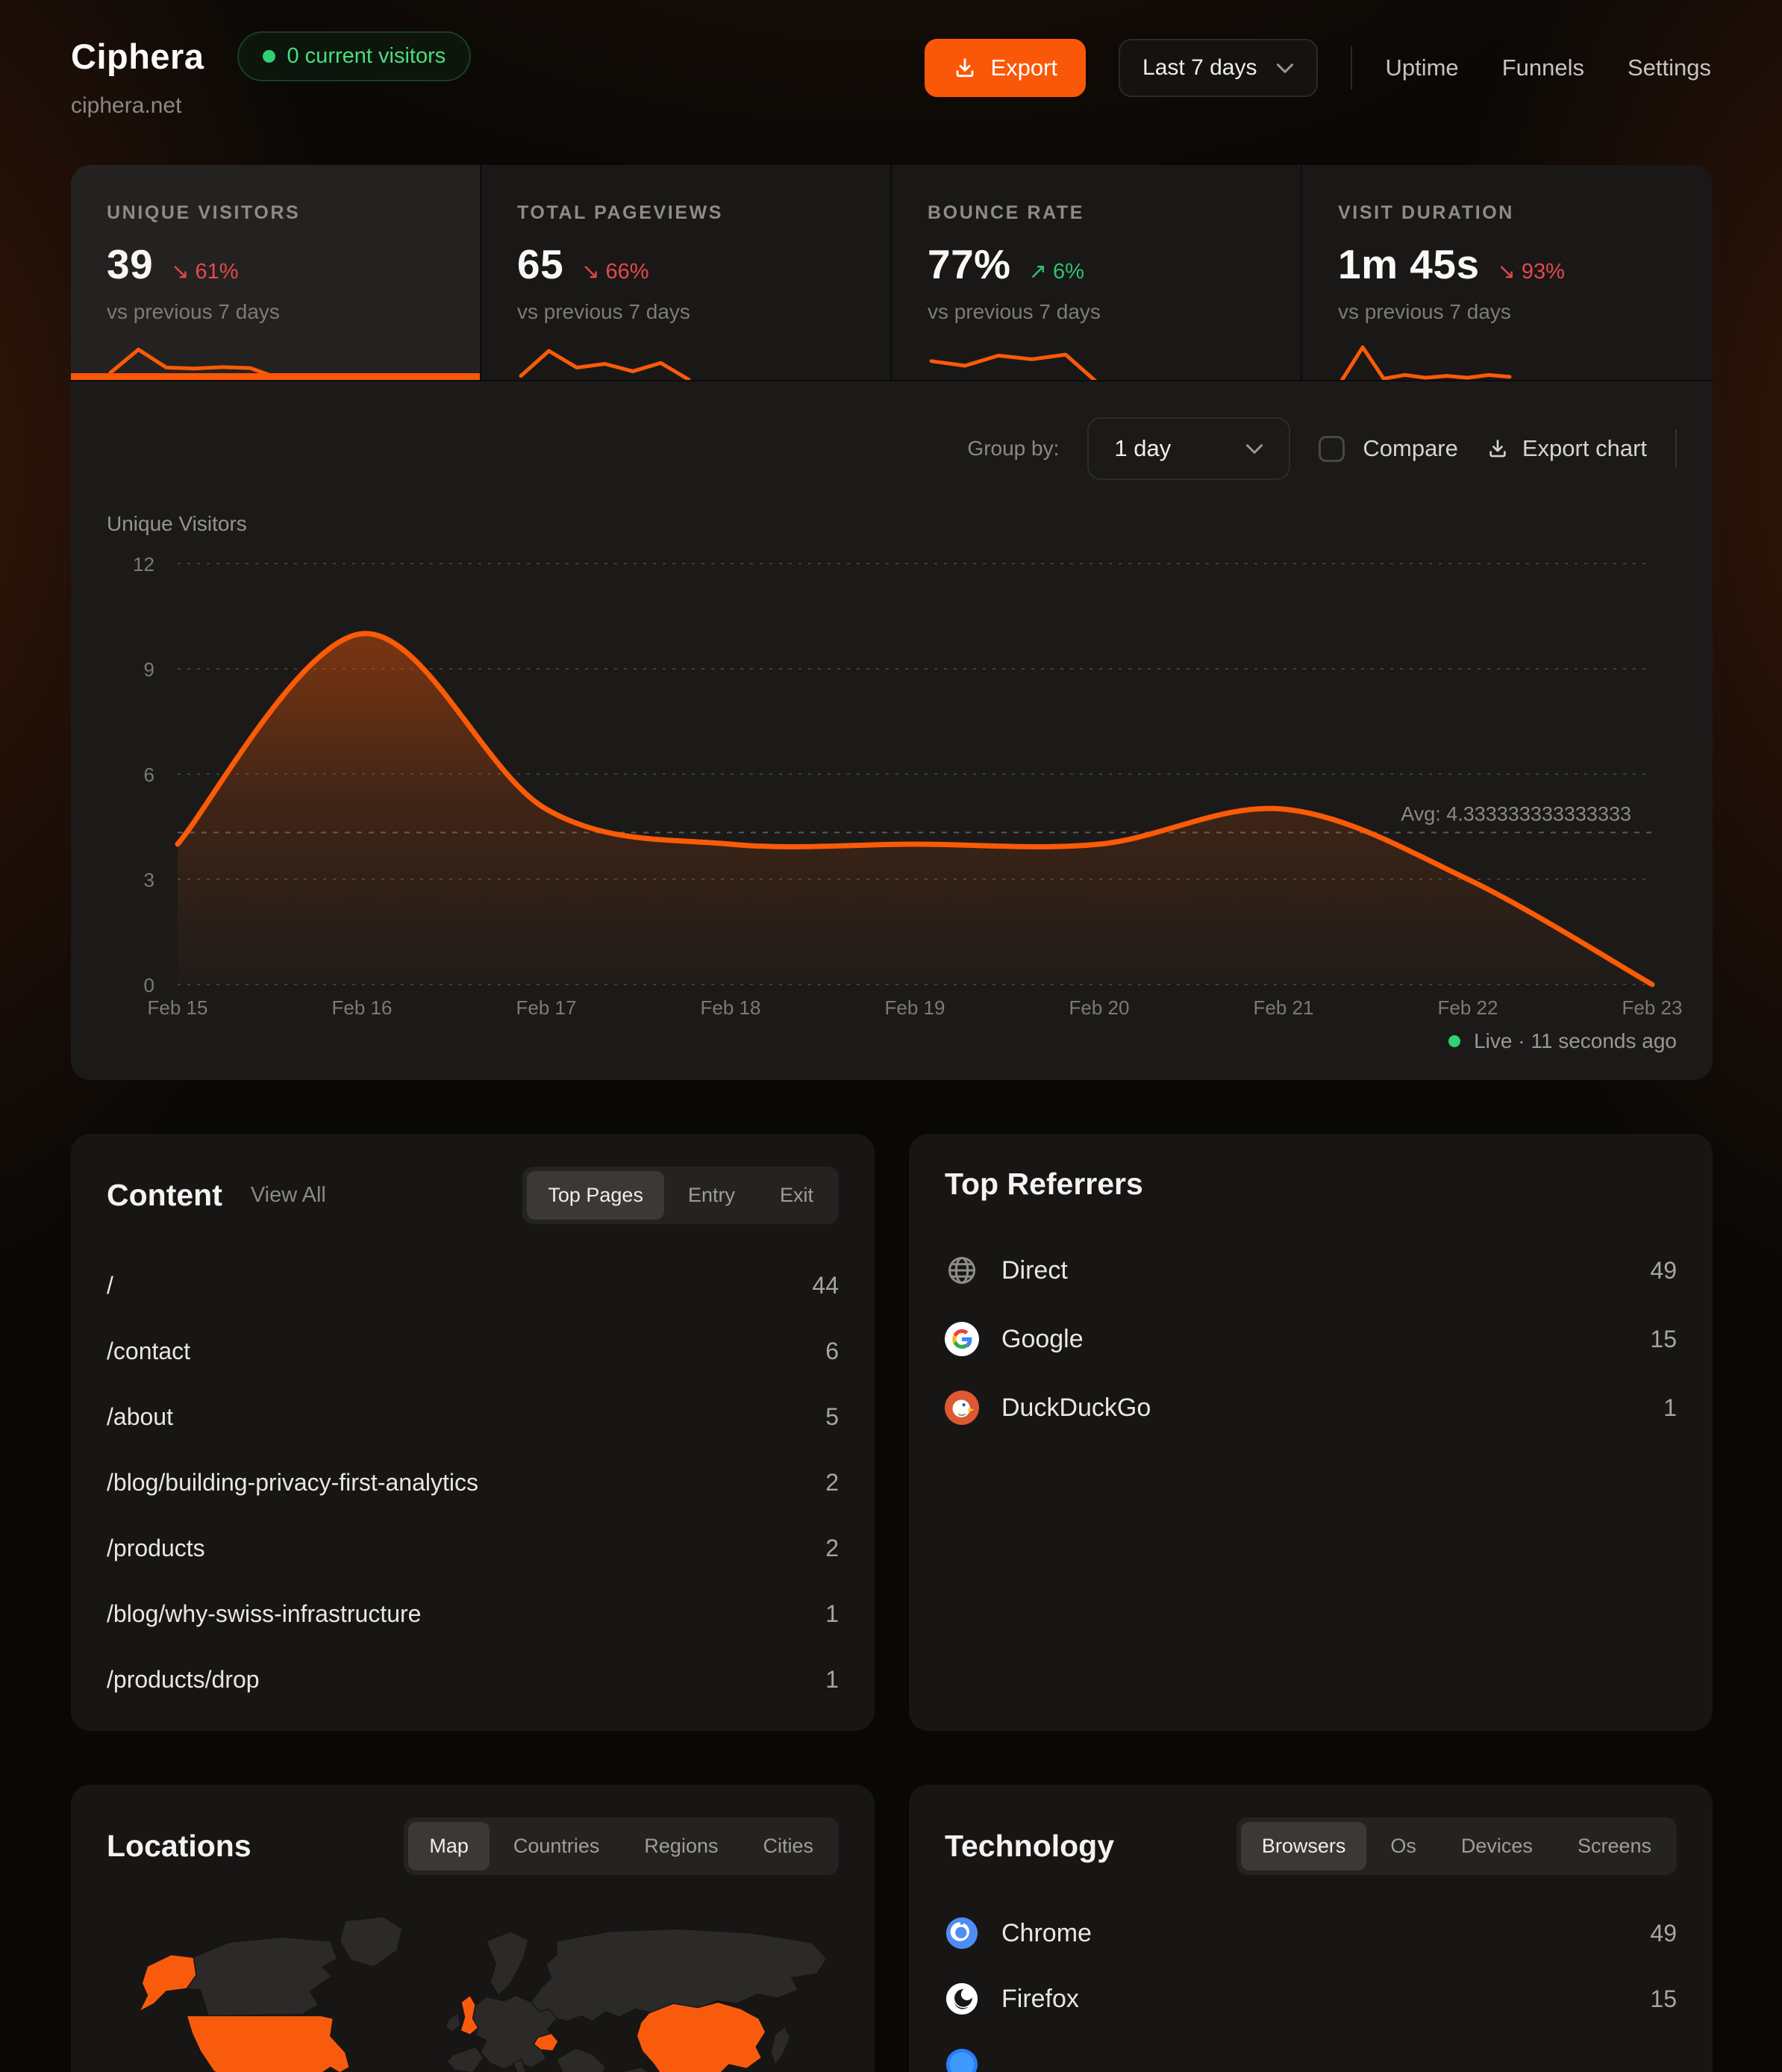 The width and height of the screenshot is (1782, 2072). What do you see at coordinates (962, 2059) in the screenshot?
I see `safari-icon` at bounding box center [962, 2059].